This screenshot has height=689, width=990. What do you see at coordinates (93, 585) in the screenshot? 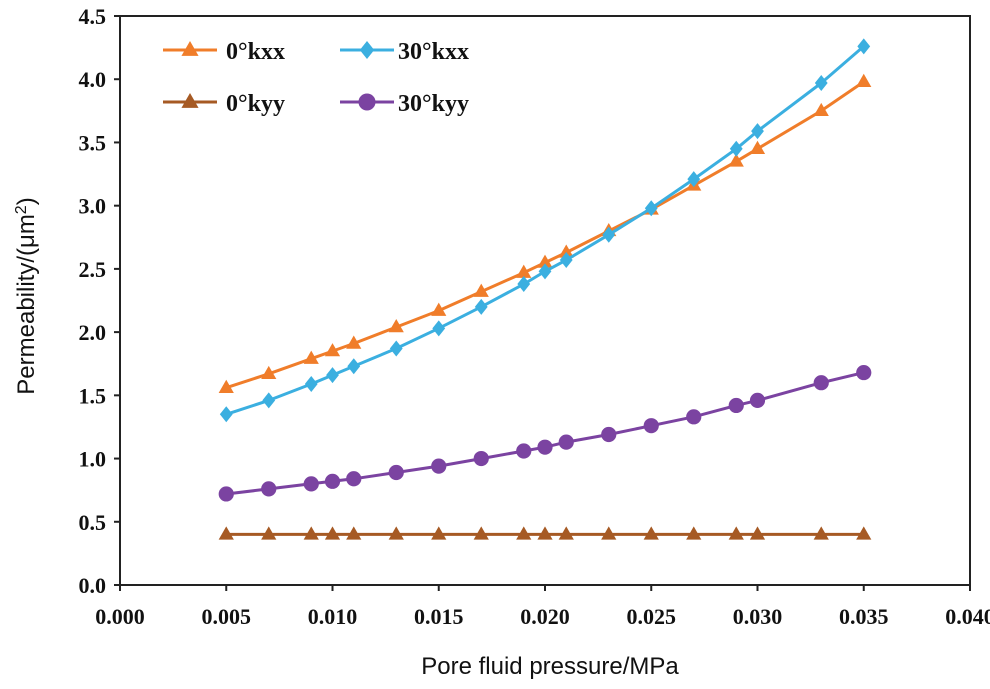
I see `y-tick-label: 0.0` at bounding box center [93, 585].